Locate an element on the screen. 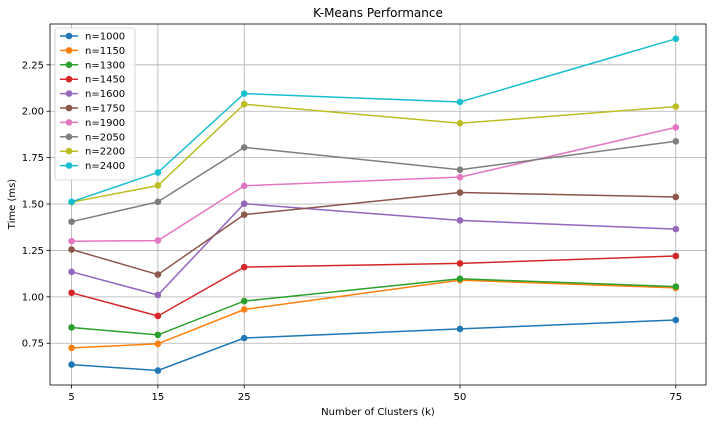  legend-item: n=1900 is located at coordinates (92, 123).